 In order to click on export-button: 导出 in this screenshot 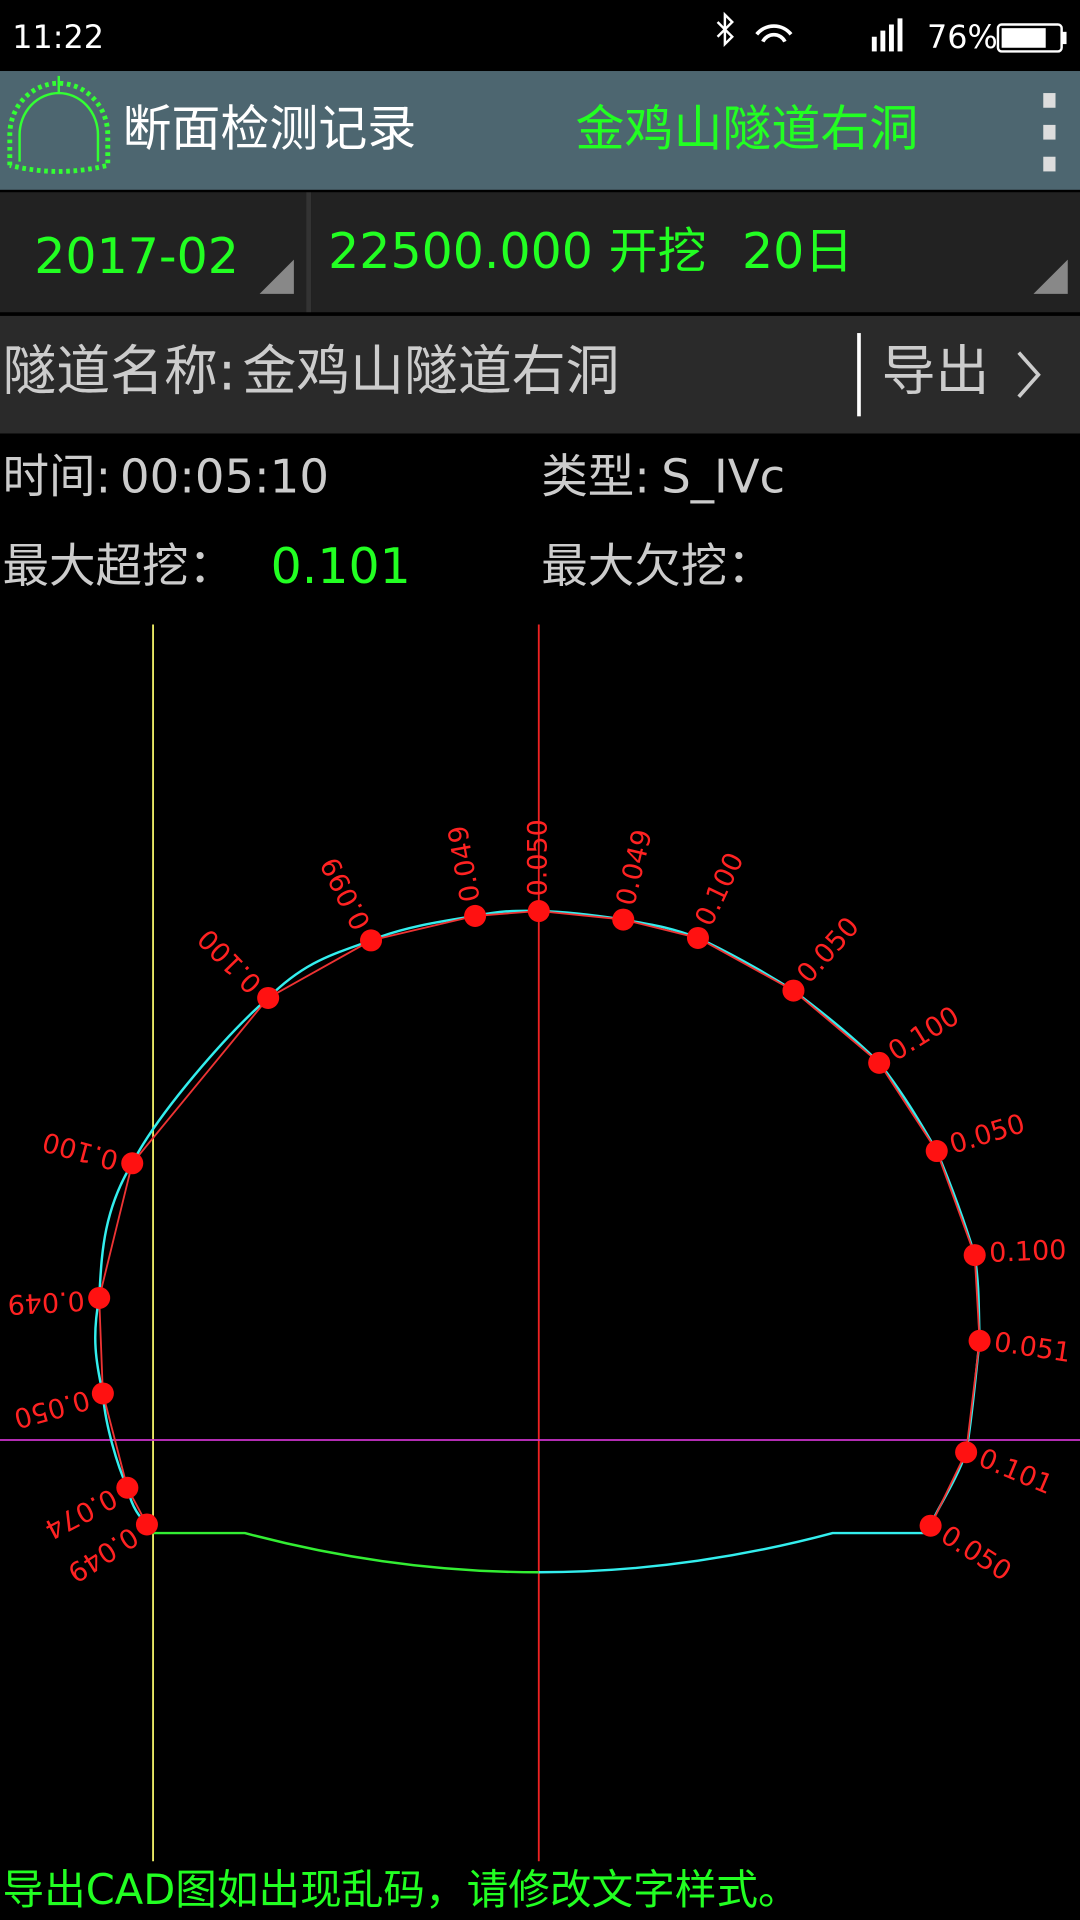, I will do `click(961, 370)`.